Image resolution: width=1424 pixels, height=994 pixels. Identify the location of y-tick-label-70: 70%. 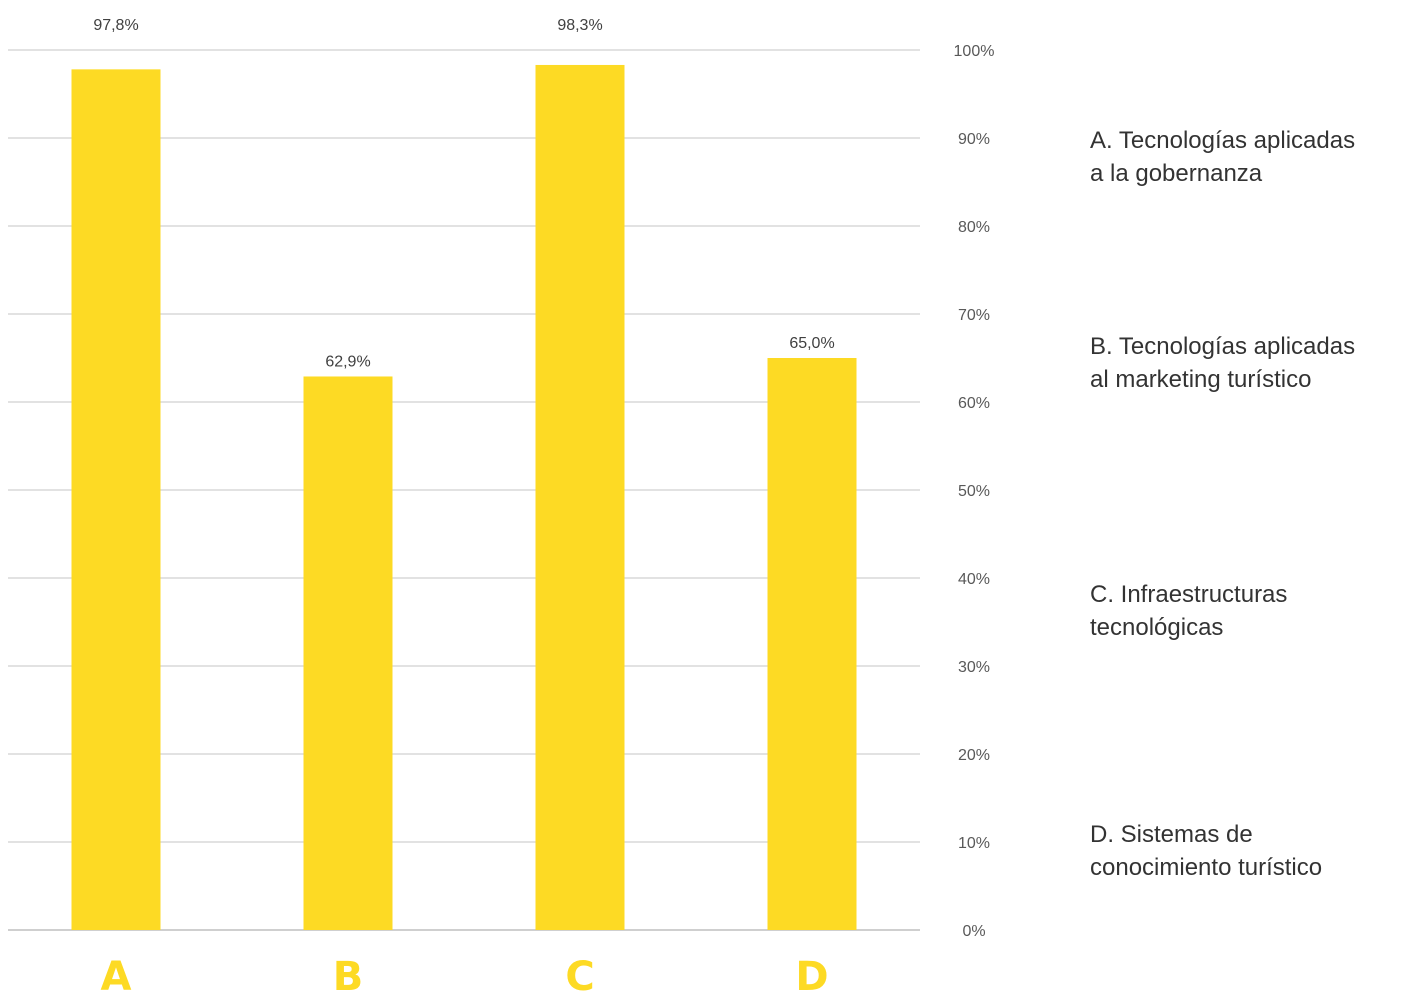
(974, 315).